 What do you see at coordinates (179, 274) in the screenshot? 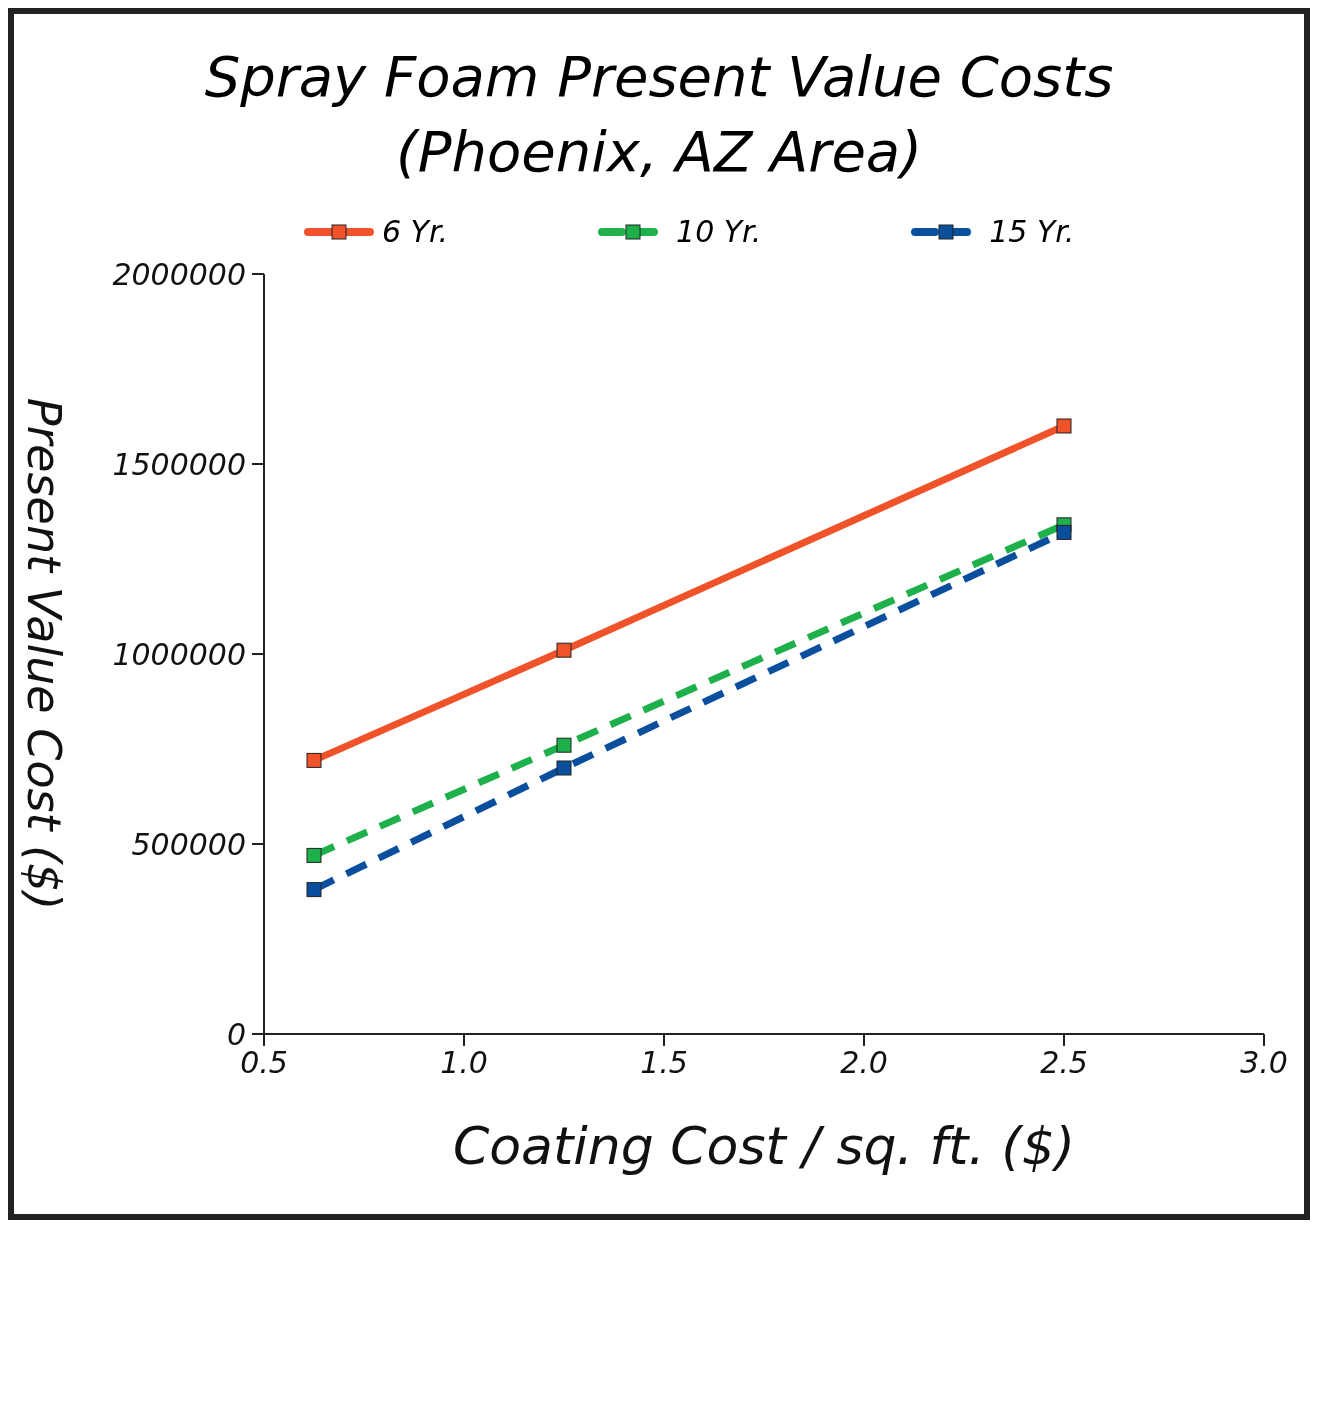
I see `y-tick-label: 2000000` at bounding box center [179, 274].